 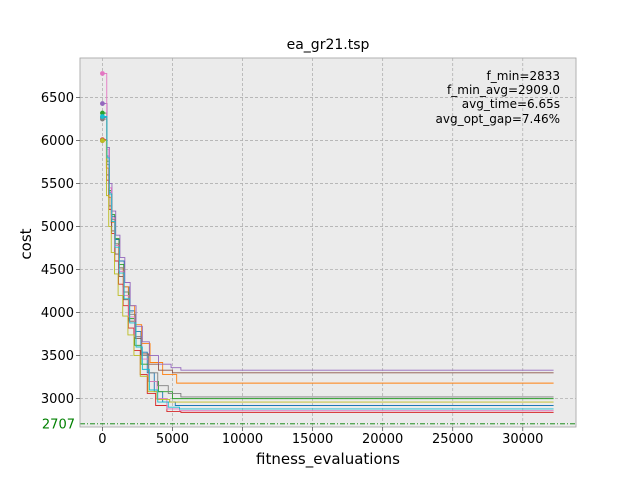 I want to click on y-tick-label: 3000, so click(x=57, y=399).